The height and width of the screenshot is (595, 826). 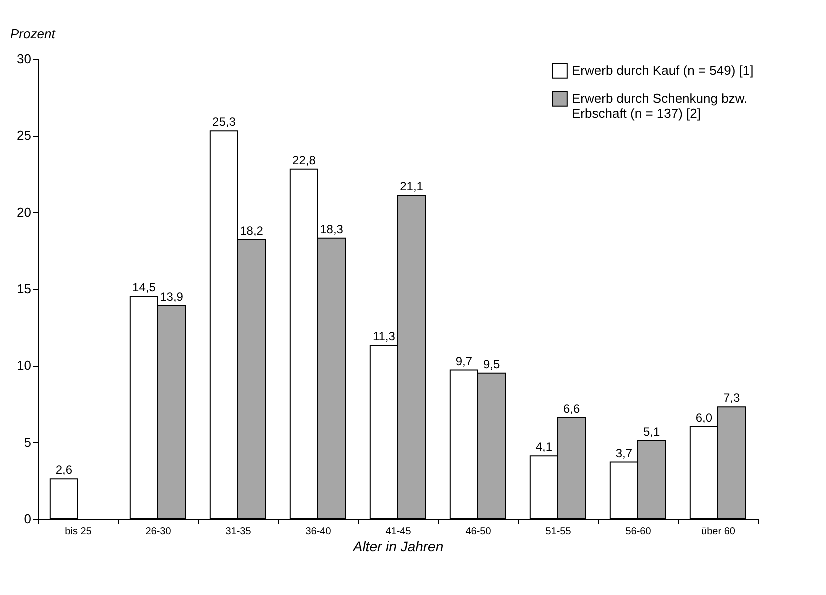 I want to click on data-label: 4,1, so click(x=544, y=447).